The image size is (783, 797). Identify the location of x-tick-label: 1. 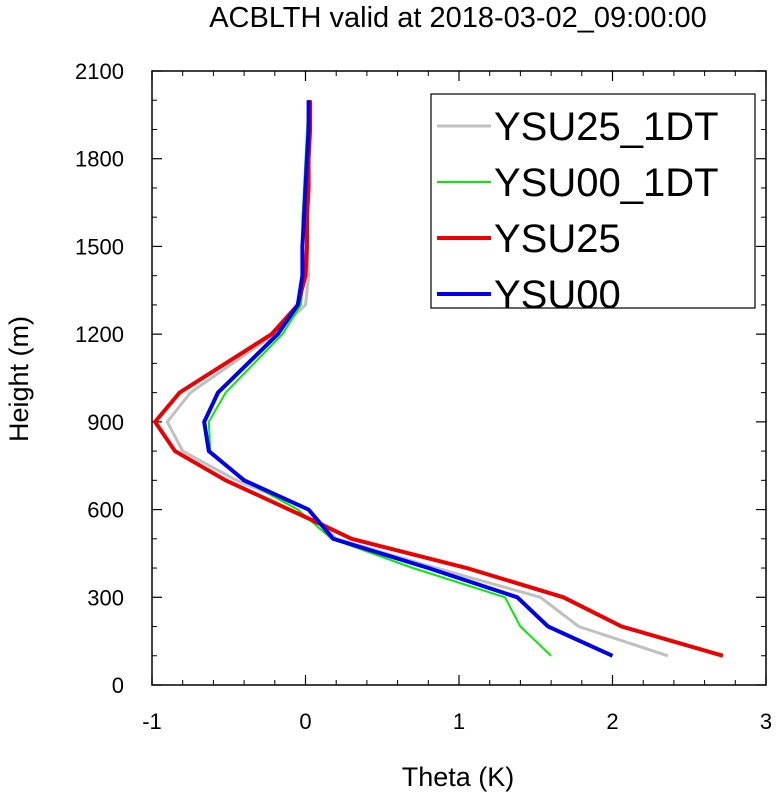
(459, 721).